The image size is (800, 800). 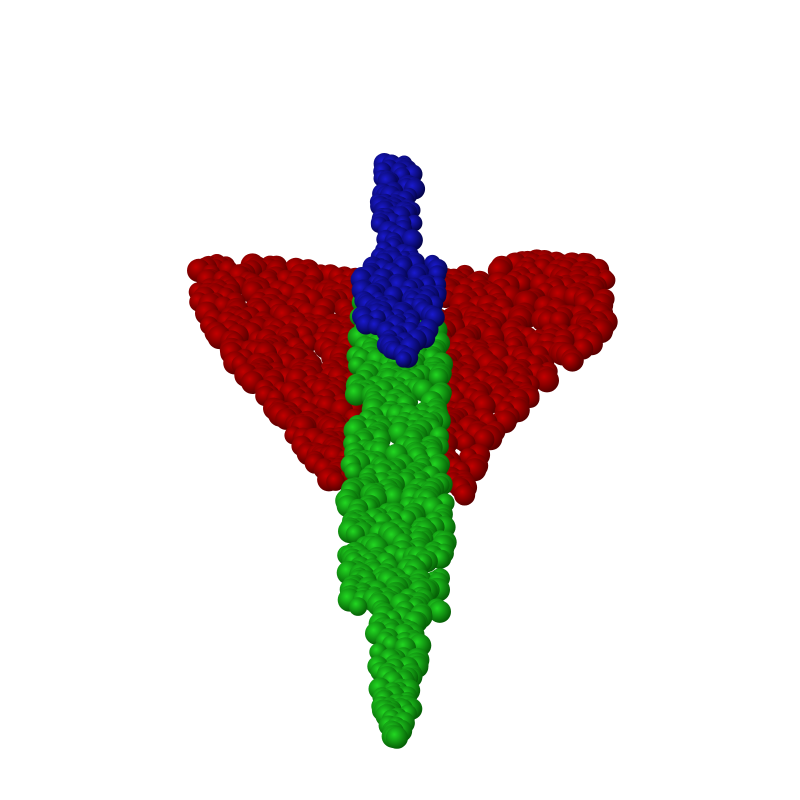 I want to click on tail-sphere, so click(x=403, y=359).